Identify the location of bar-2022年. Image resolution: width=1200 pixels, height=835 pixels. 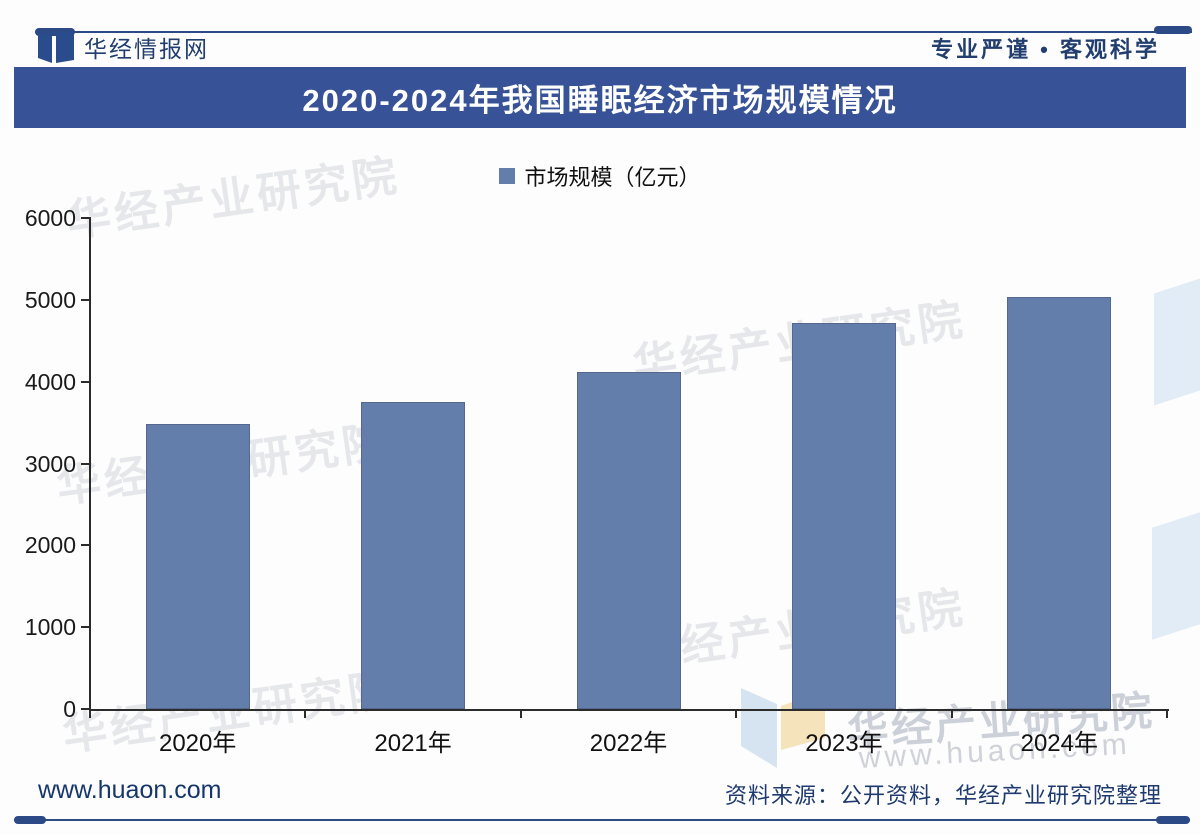
(628, 540).